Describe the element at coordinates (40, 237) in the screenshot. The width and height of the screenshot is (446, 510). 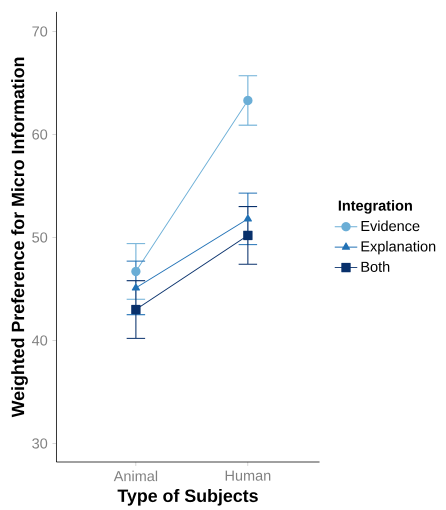
I see `y-tick-label: 50` at that location.